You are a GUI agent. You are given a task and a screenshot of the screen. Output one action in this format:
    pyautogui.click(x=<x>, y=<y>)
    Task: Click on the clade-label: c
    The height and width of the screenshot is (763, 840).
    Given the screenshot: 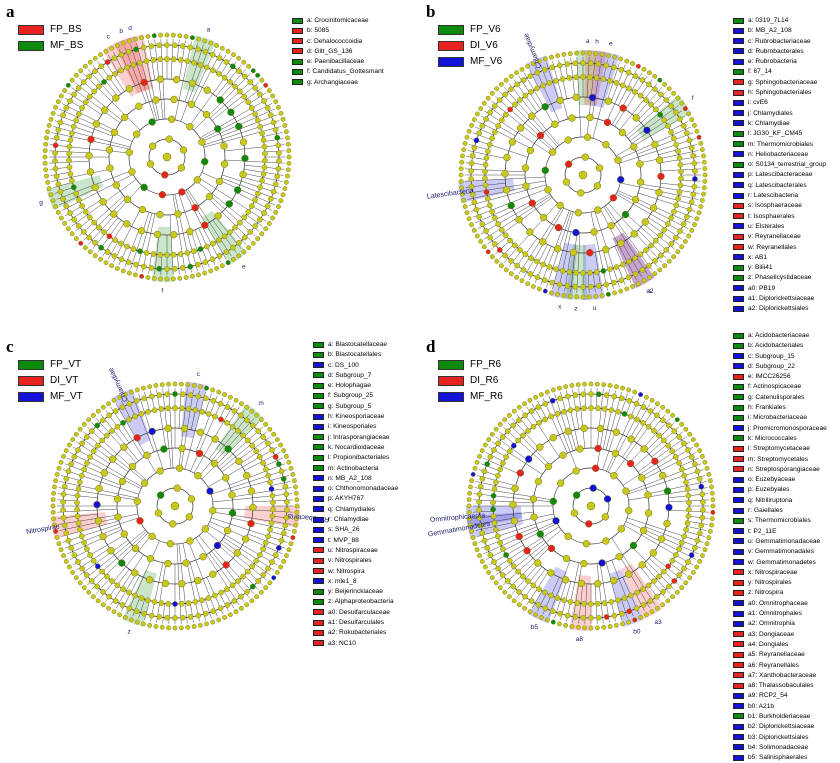 What is the action you would take?
    pyautogui.click(x=109, y=36)
    